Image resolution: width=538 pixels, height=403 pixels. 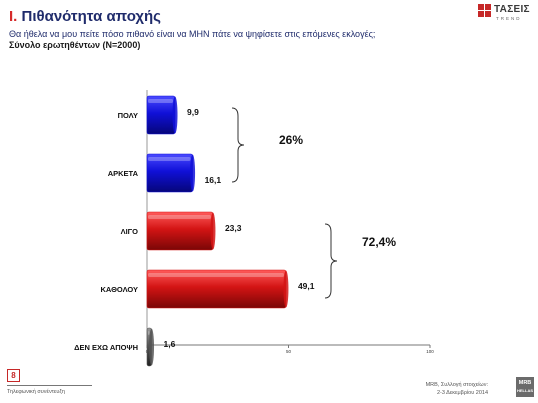 I want to click on footer-source-line1: MRB, Συλλογή στοιχείων:, so click(x=456, y=385).